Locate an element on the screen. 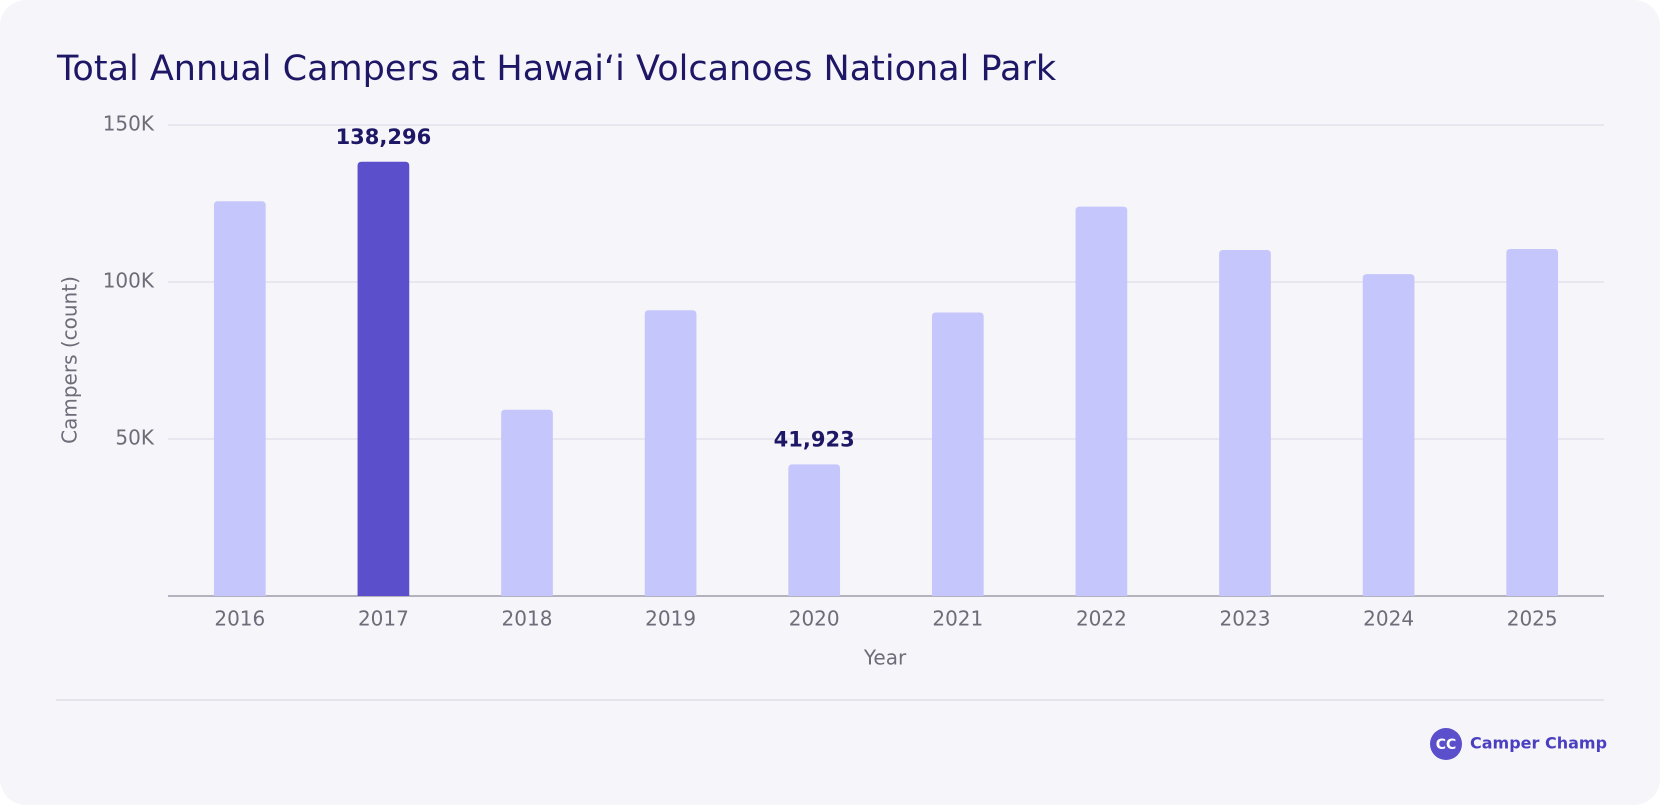 This screenshot has width=1660, height=805. x-tick-label: 2021 is located at coordinates (957, 619).